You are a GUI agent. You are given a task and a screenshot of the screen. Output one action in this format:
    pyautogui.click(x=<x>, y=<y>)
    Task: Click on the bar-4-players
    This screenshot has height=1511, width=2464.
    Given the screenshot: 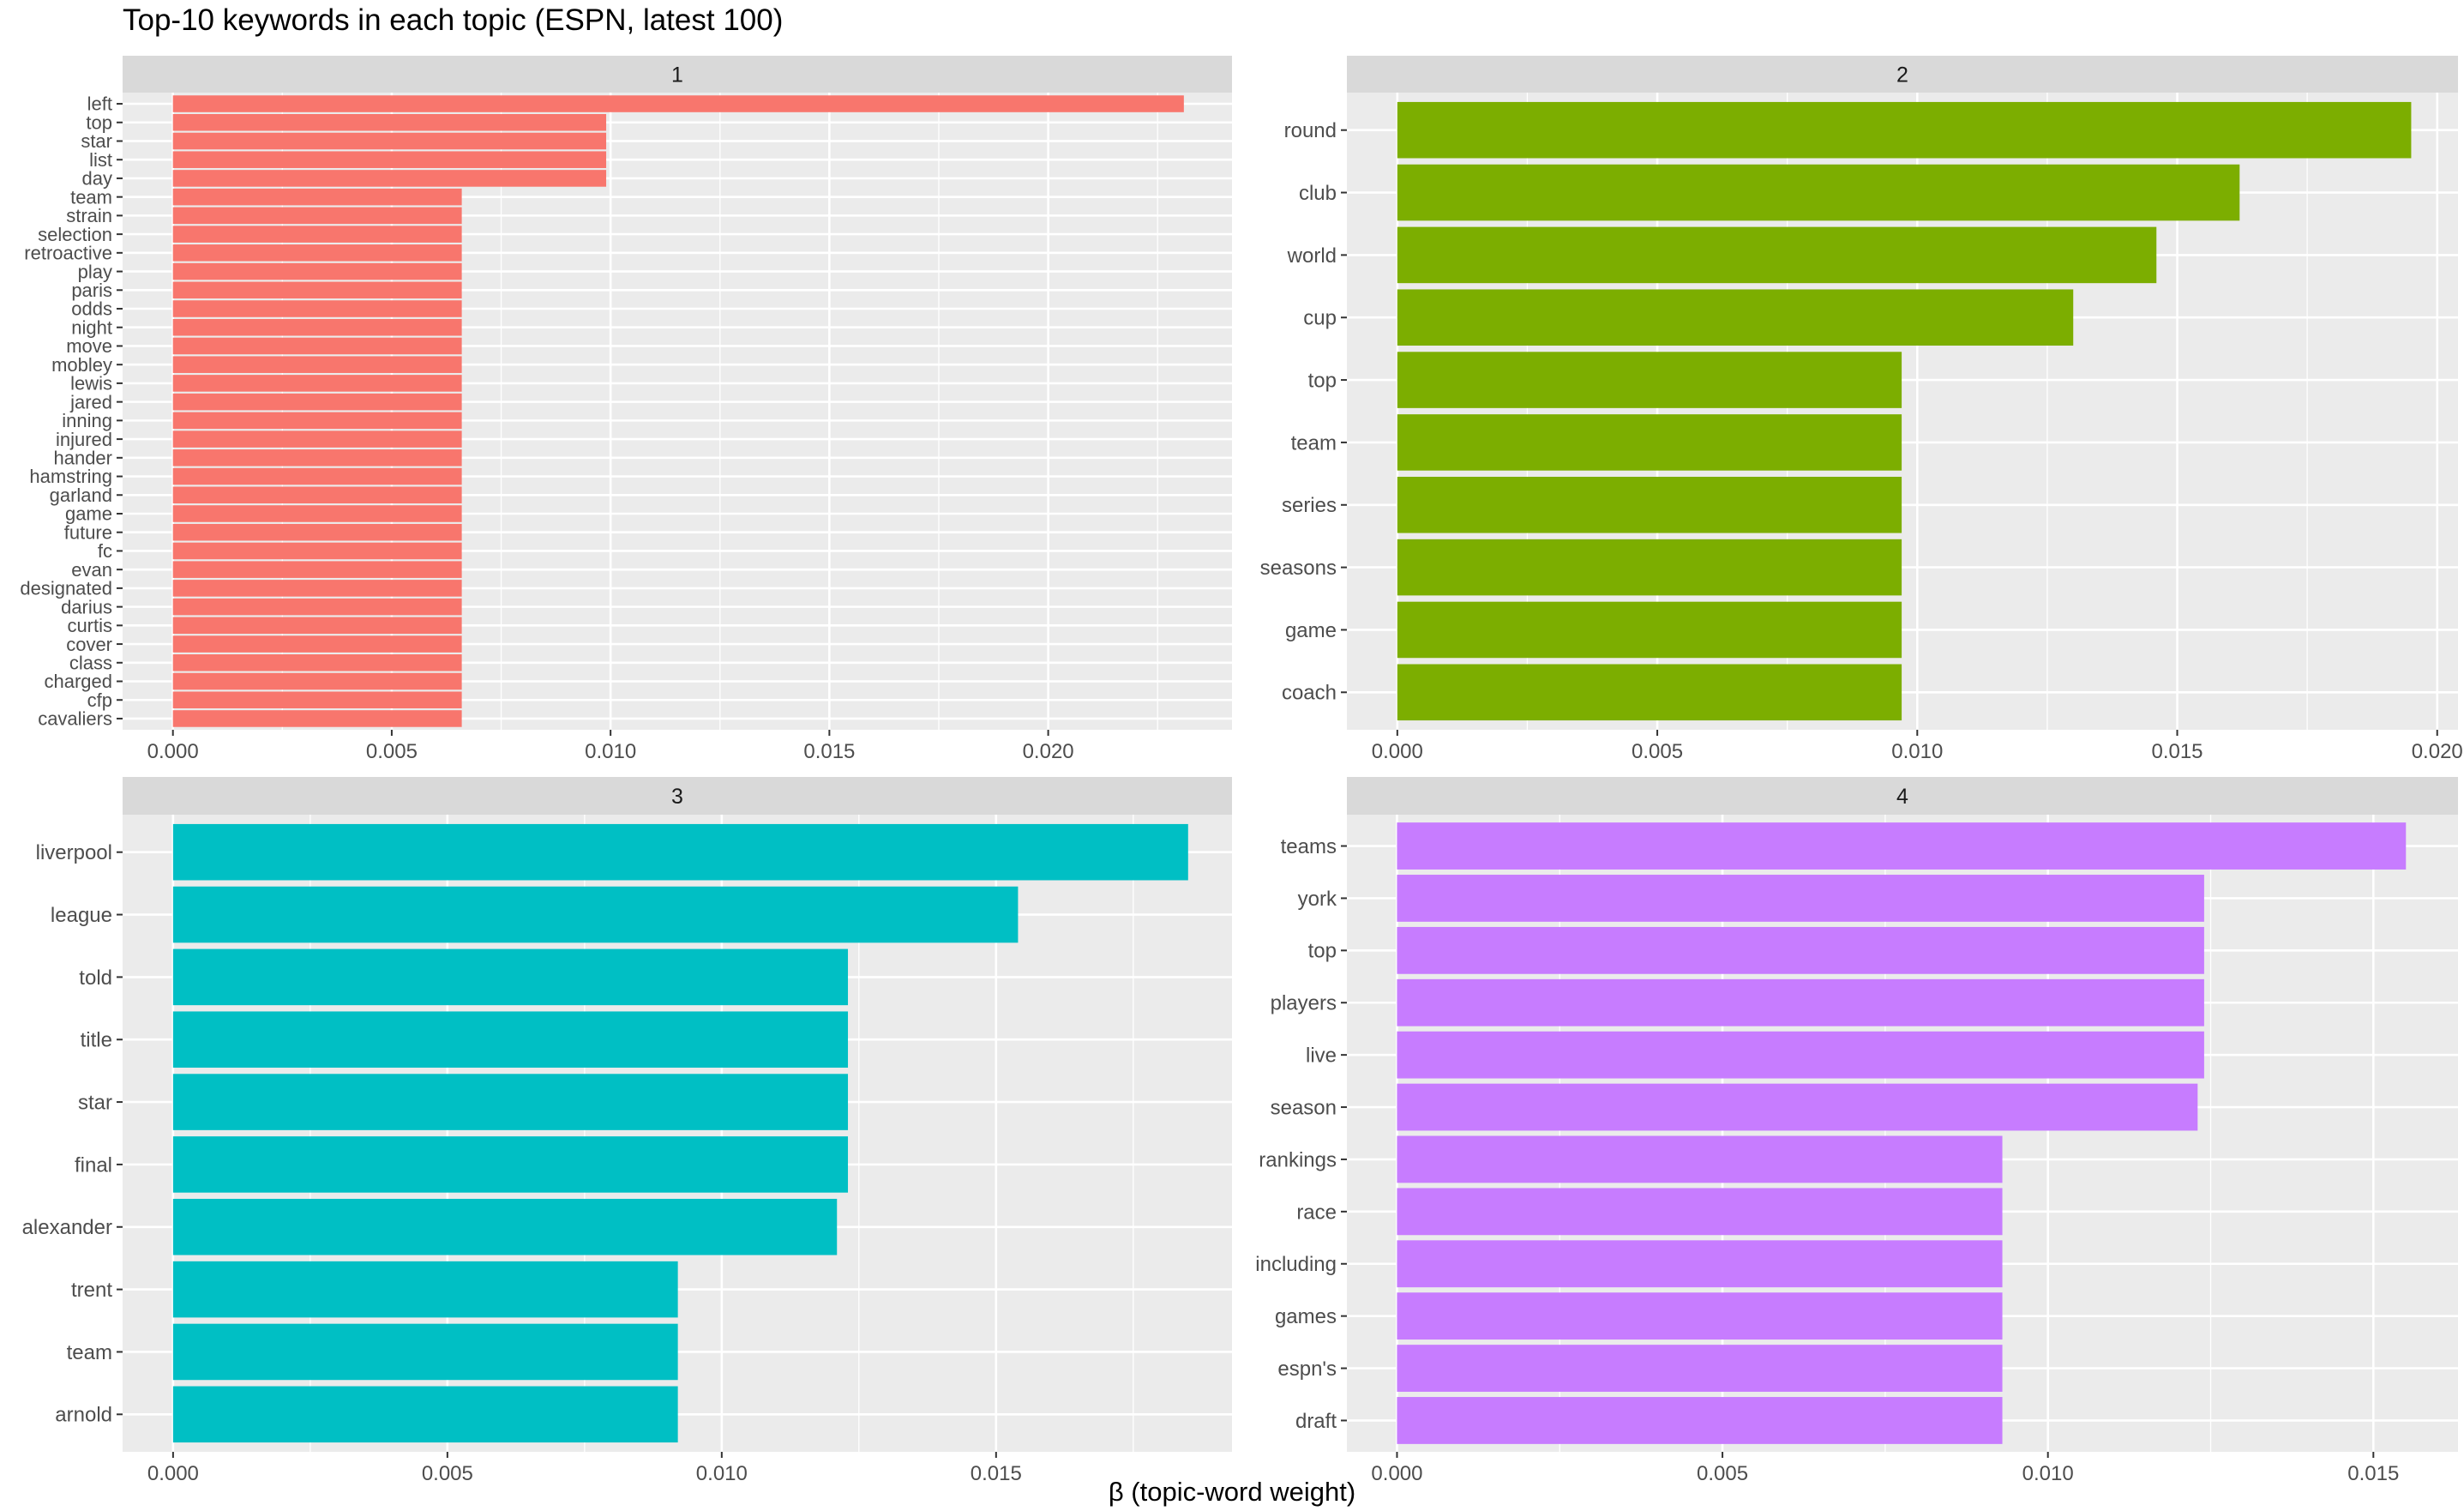 What is the action you would take?
    pyautogui.click(x=1800, y=1002)
    